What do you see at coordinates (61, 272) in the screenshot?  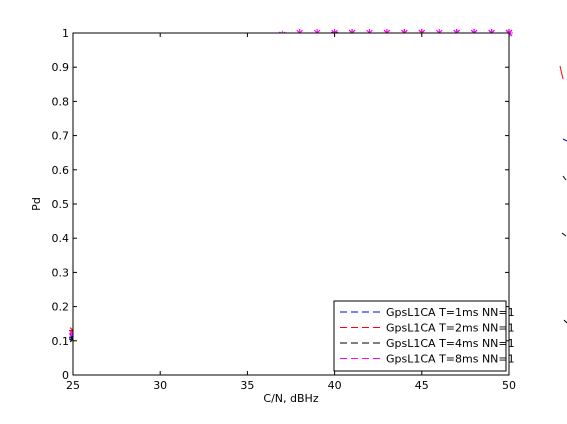 I see `y-tick-label: 0.3` at bounding box center [61, 272].